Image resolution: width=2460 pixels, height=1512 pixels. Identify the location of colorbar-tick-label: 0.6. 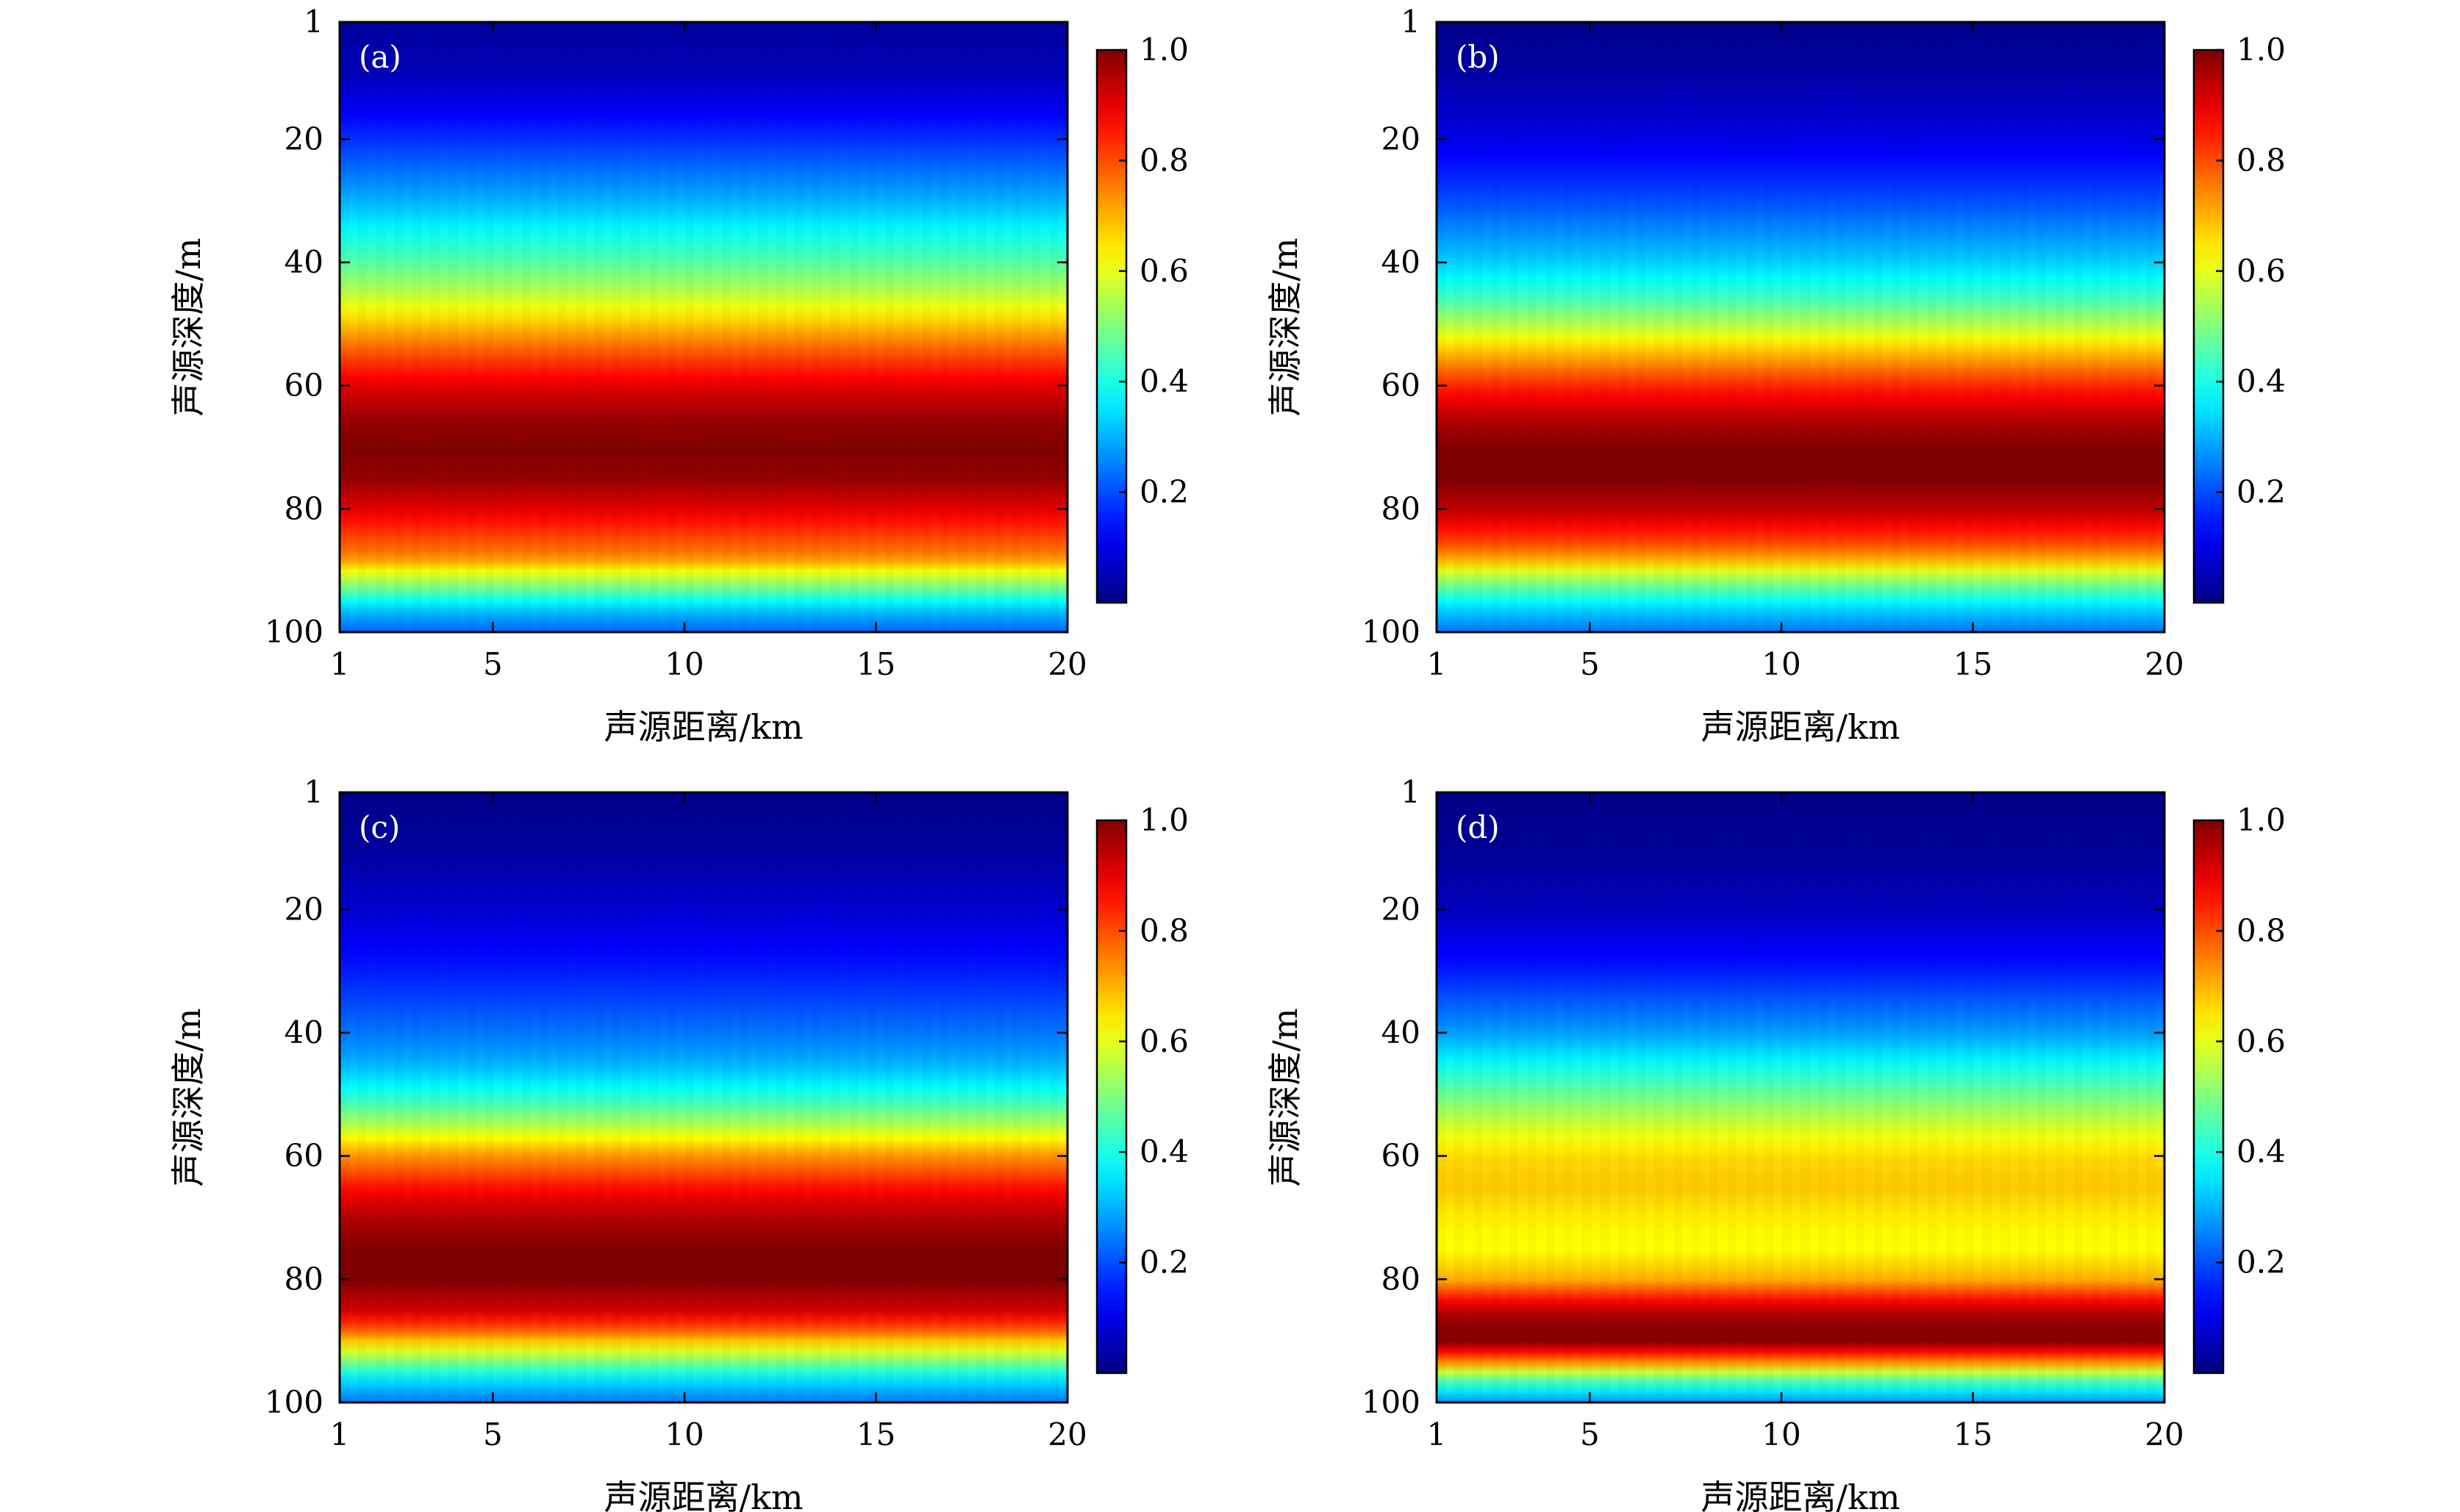
(2261, 271).